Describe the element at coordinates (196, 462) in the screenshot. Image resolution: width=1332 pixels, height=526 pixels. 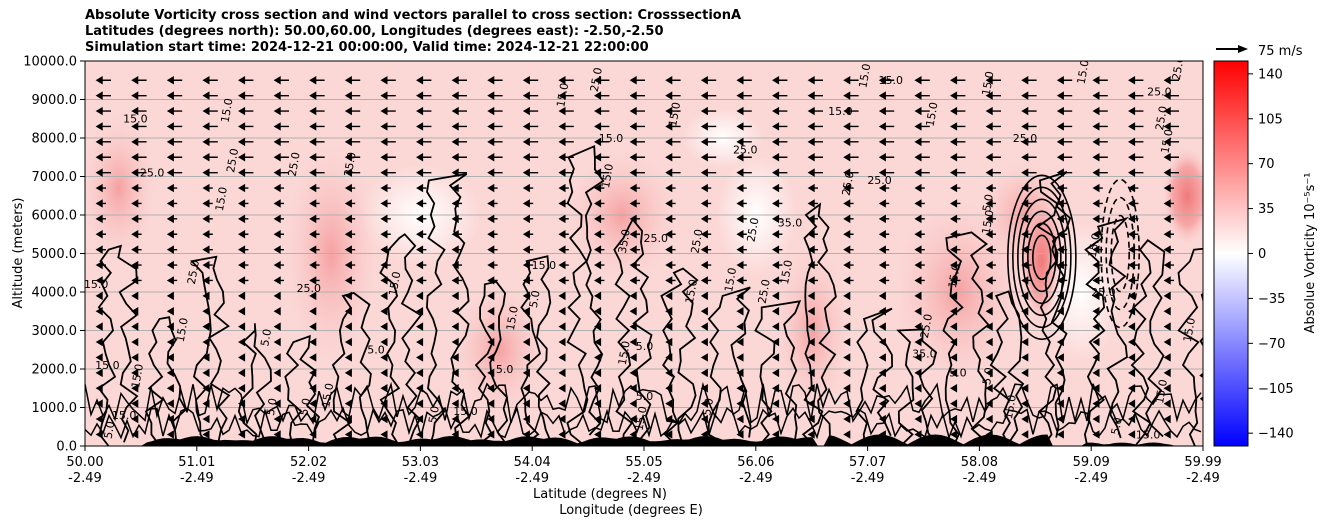
I see `x-tick-label-latitude: 51.01` at that location.